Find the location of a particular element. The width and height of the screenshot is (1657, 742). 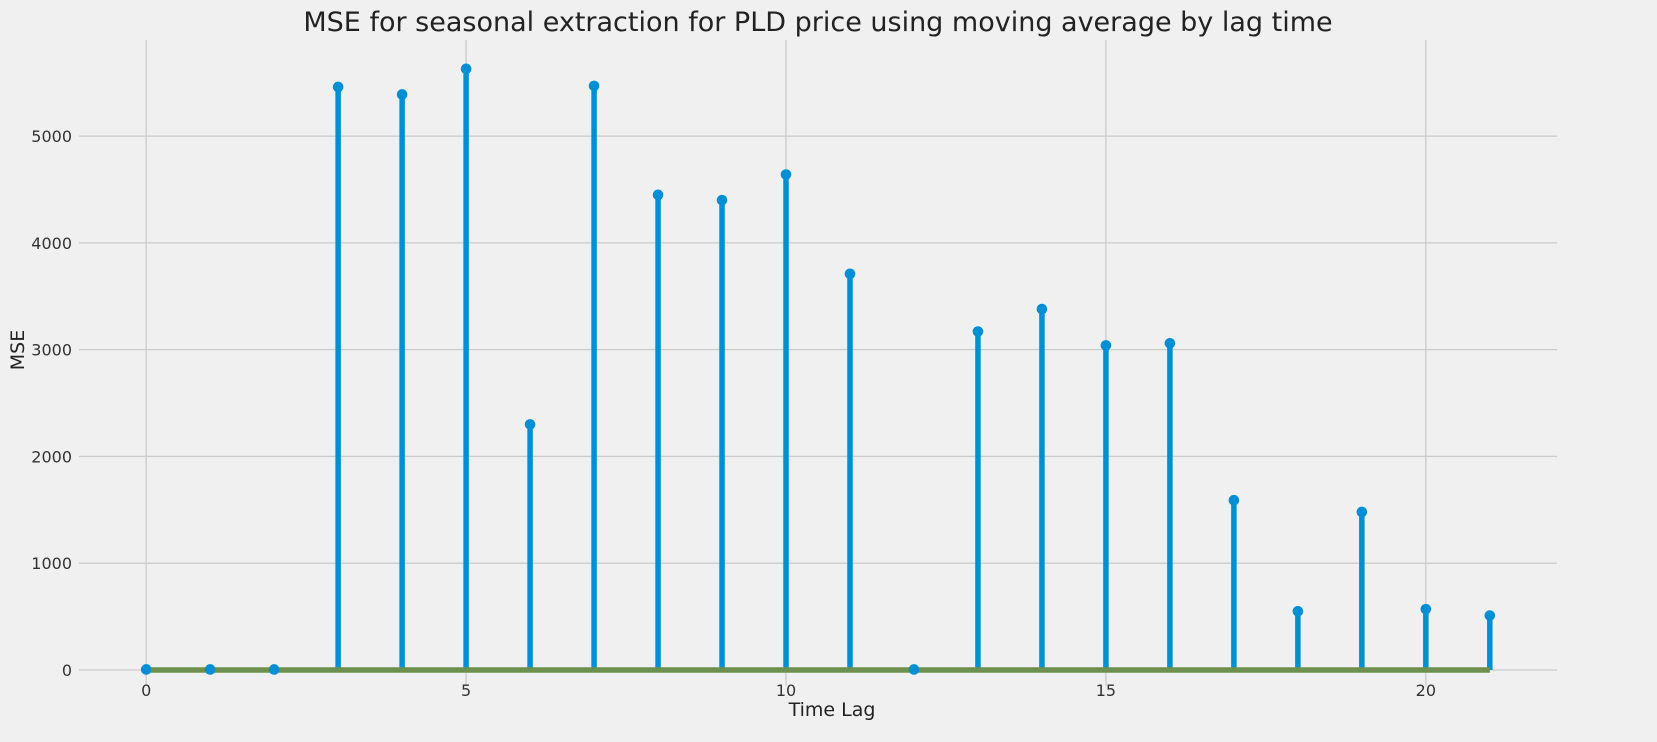

y-tick-label: 0 is located at coordinates (67, 670).